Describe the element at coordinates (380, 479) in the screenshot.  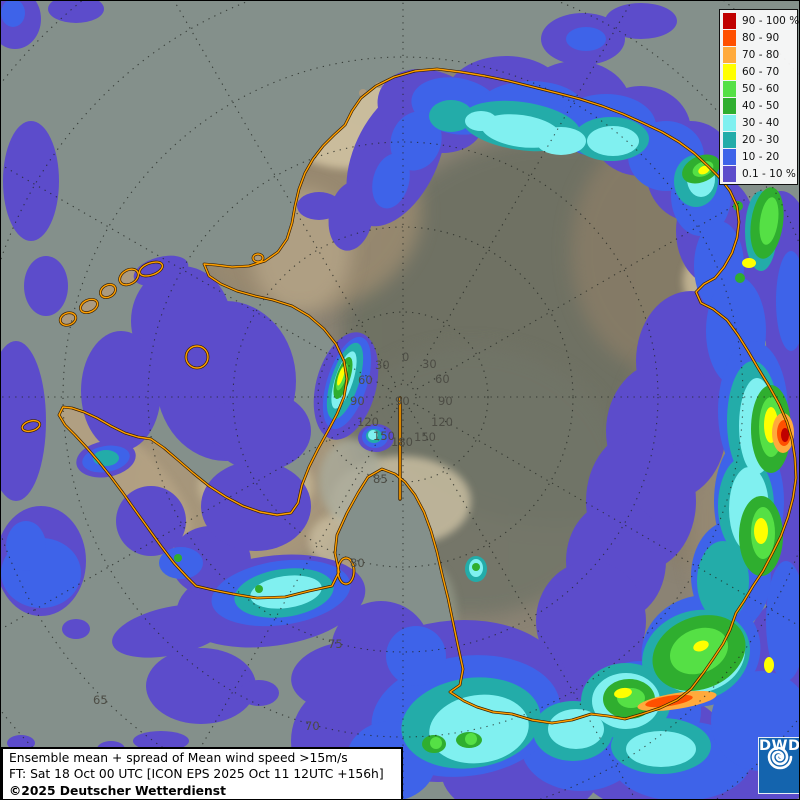
I see `grid-label: 85` at that location.